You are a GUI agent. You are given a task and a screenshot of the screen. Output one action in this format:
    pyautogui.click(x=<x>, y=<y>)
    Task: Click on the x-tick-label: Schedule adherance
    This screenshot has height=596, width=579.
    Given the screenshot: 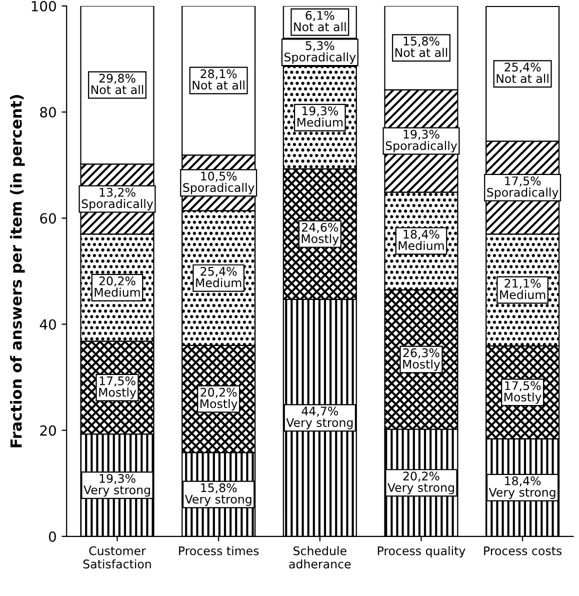 What is the action you would take?
    pyautogui.click(x=320, y=557)
    